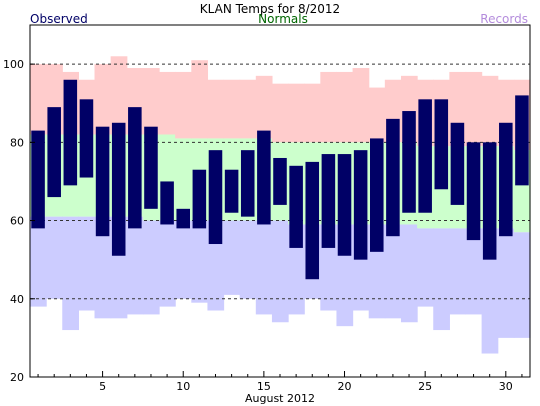 The width and height of the screenshot is (540, 406). What do you see at coordinates (17, 377) in the screenshot?
I see `y-tick-label: 20` at bounding box center [17, 377].